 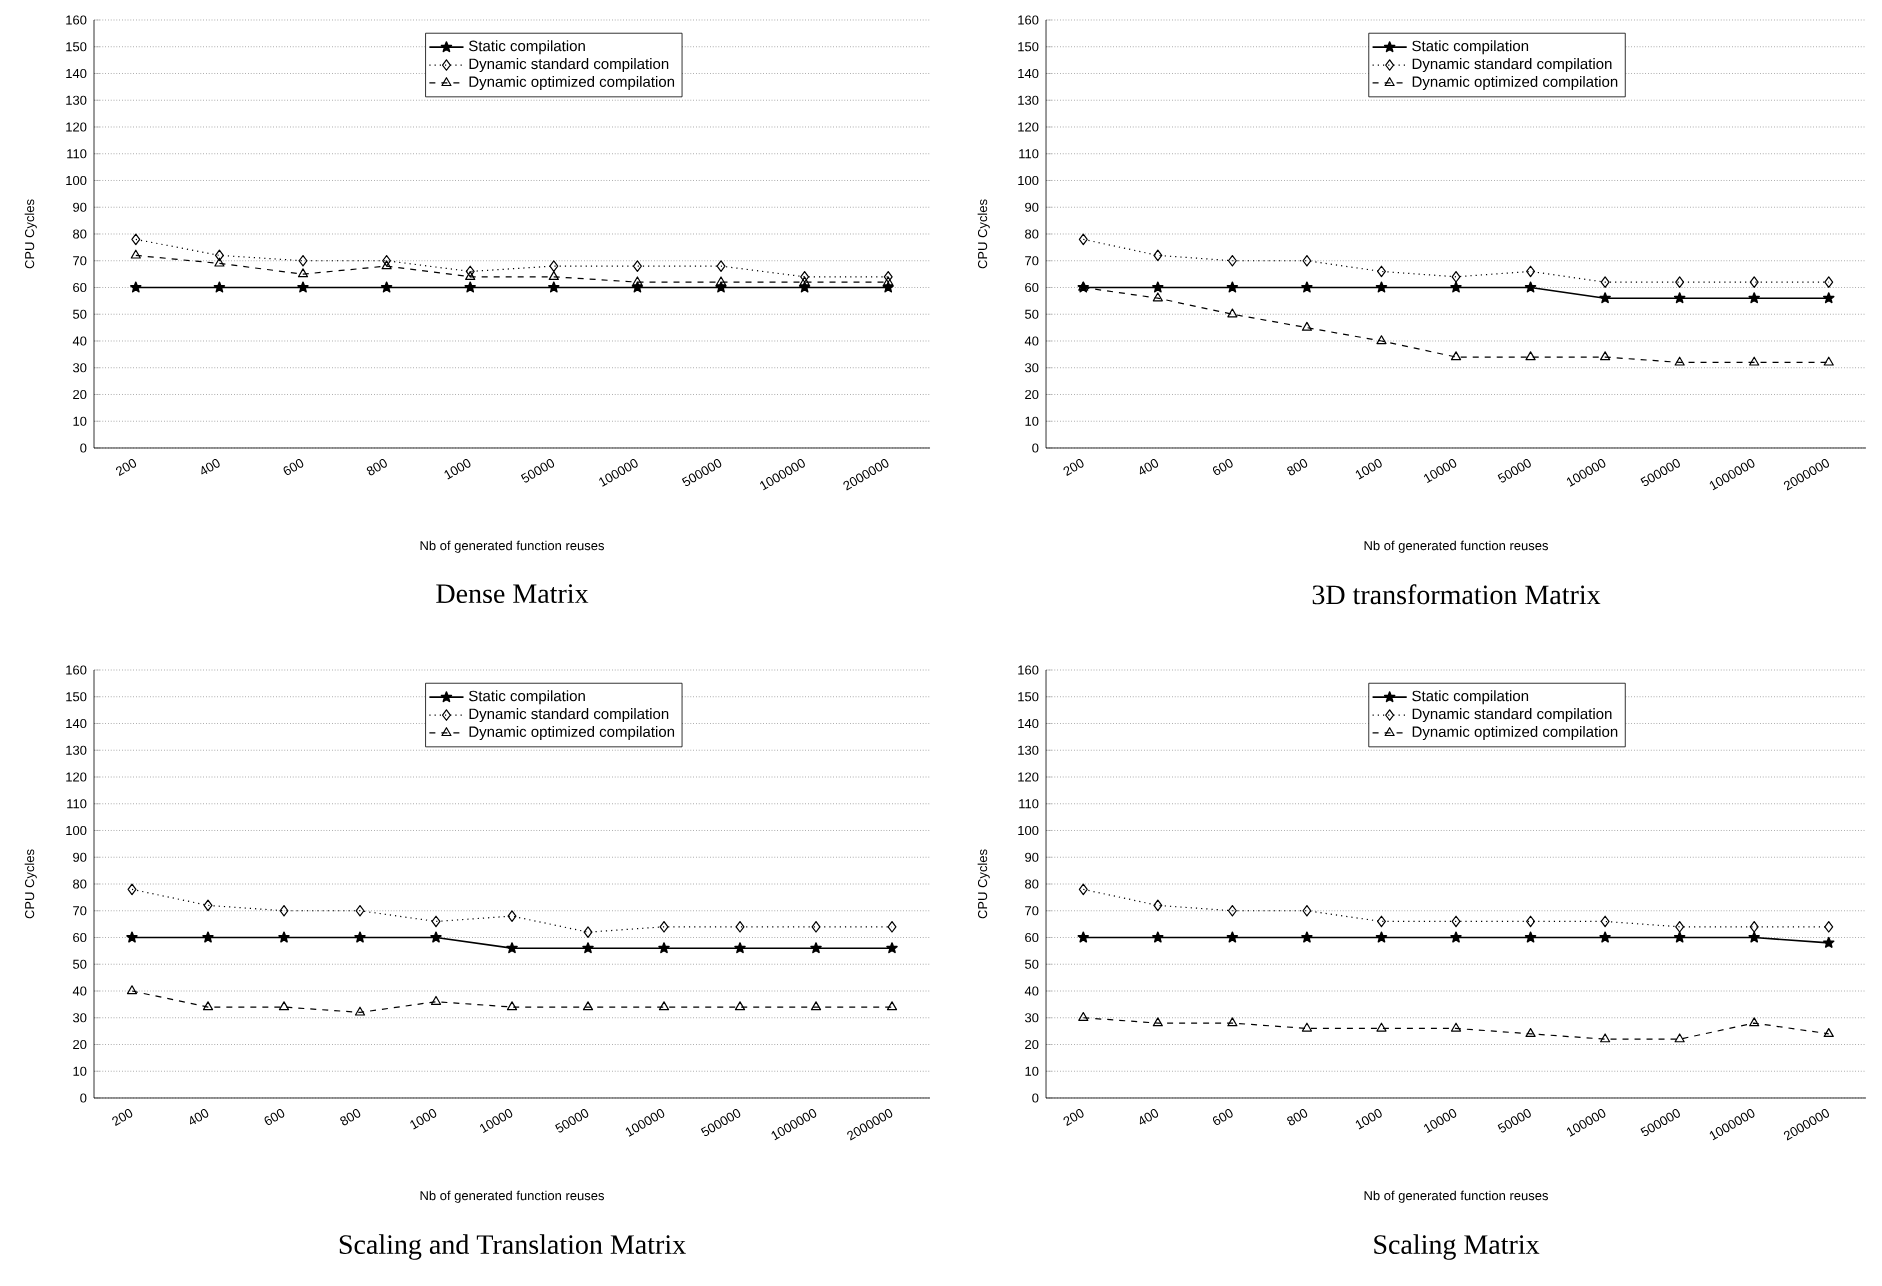 What do you see at coordinates (512, 1247) in the screenshot?
I see `text: Scaling and Translation Matrix` at bounding box center [512, 1247].